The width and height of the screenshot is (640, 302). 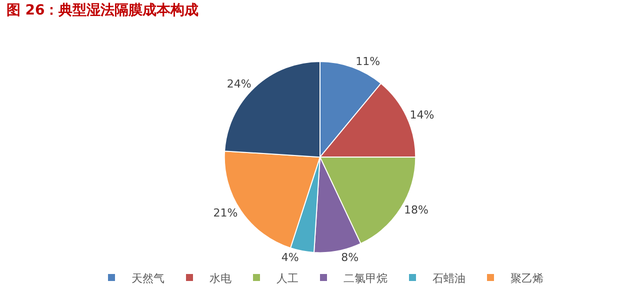 What do you see at coordinates (449, 278) in the screenshot?
I see `legend-label: 石蜡油` at bounding box center [449, 278].